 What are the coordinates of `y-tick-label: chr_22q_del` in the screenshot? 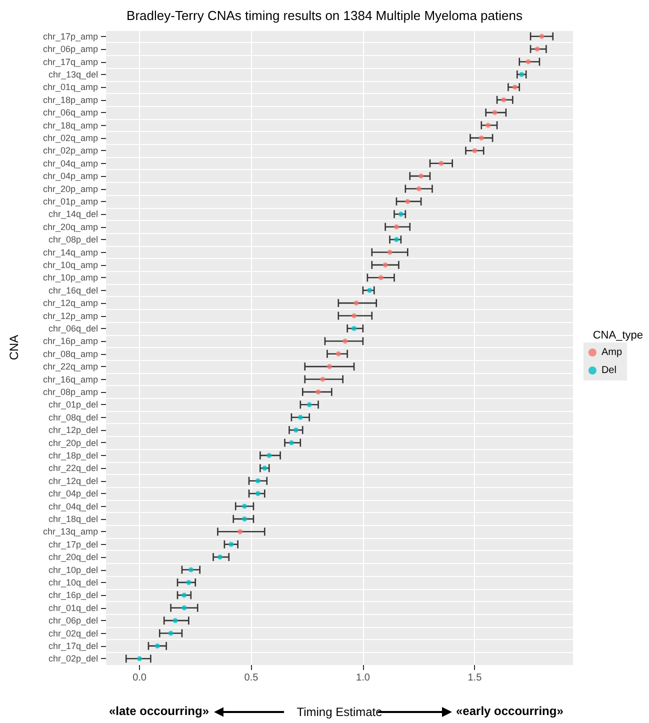 It's located at (73, 468).